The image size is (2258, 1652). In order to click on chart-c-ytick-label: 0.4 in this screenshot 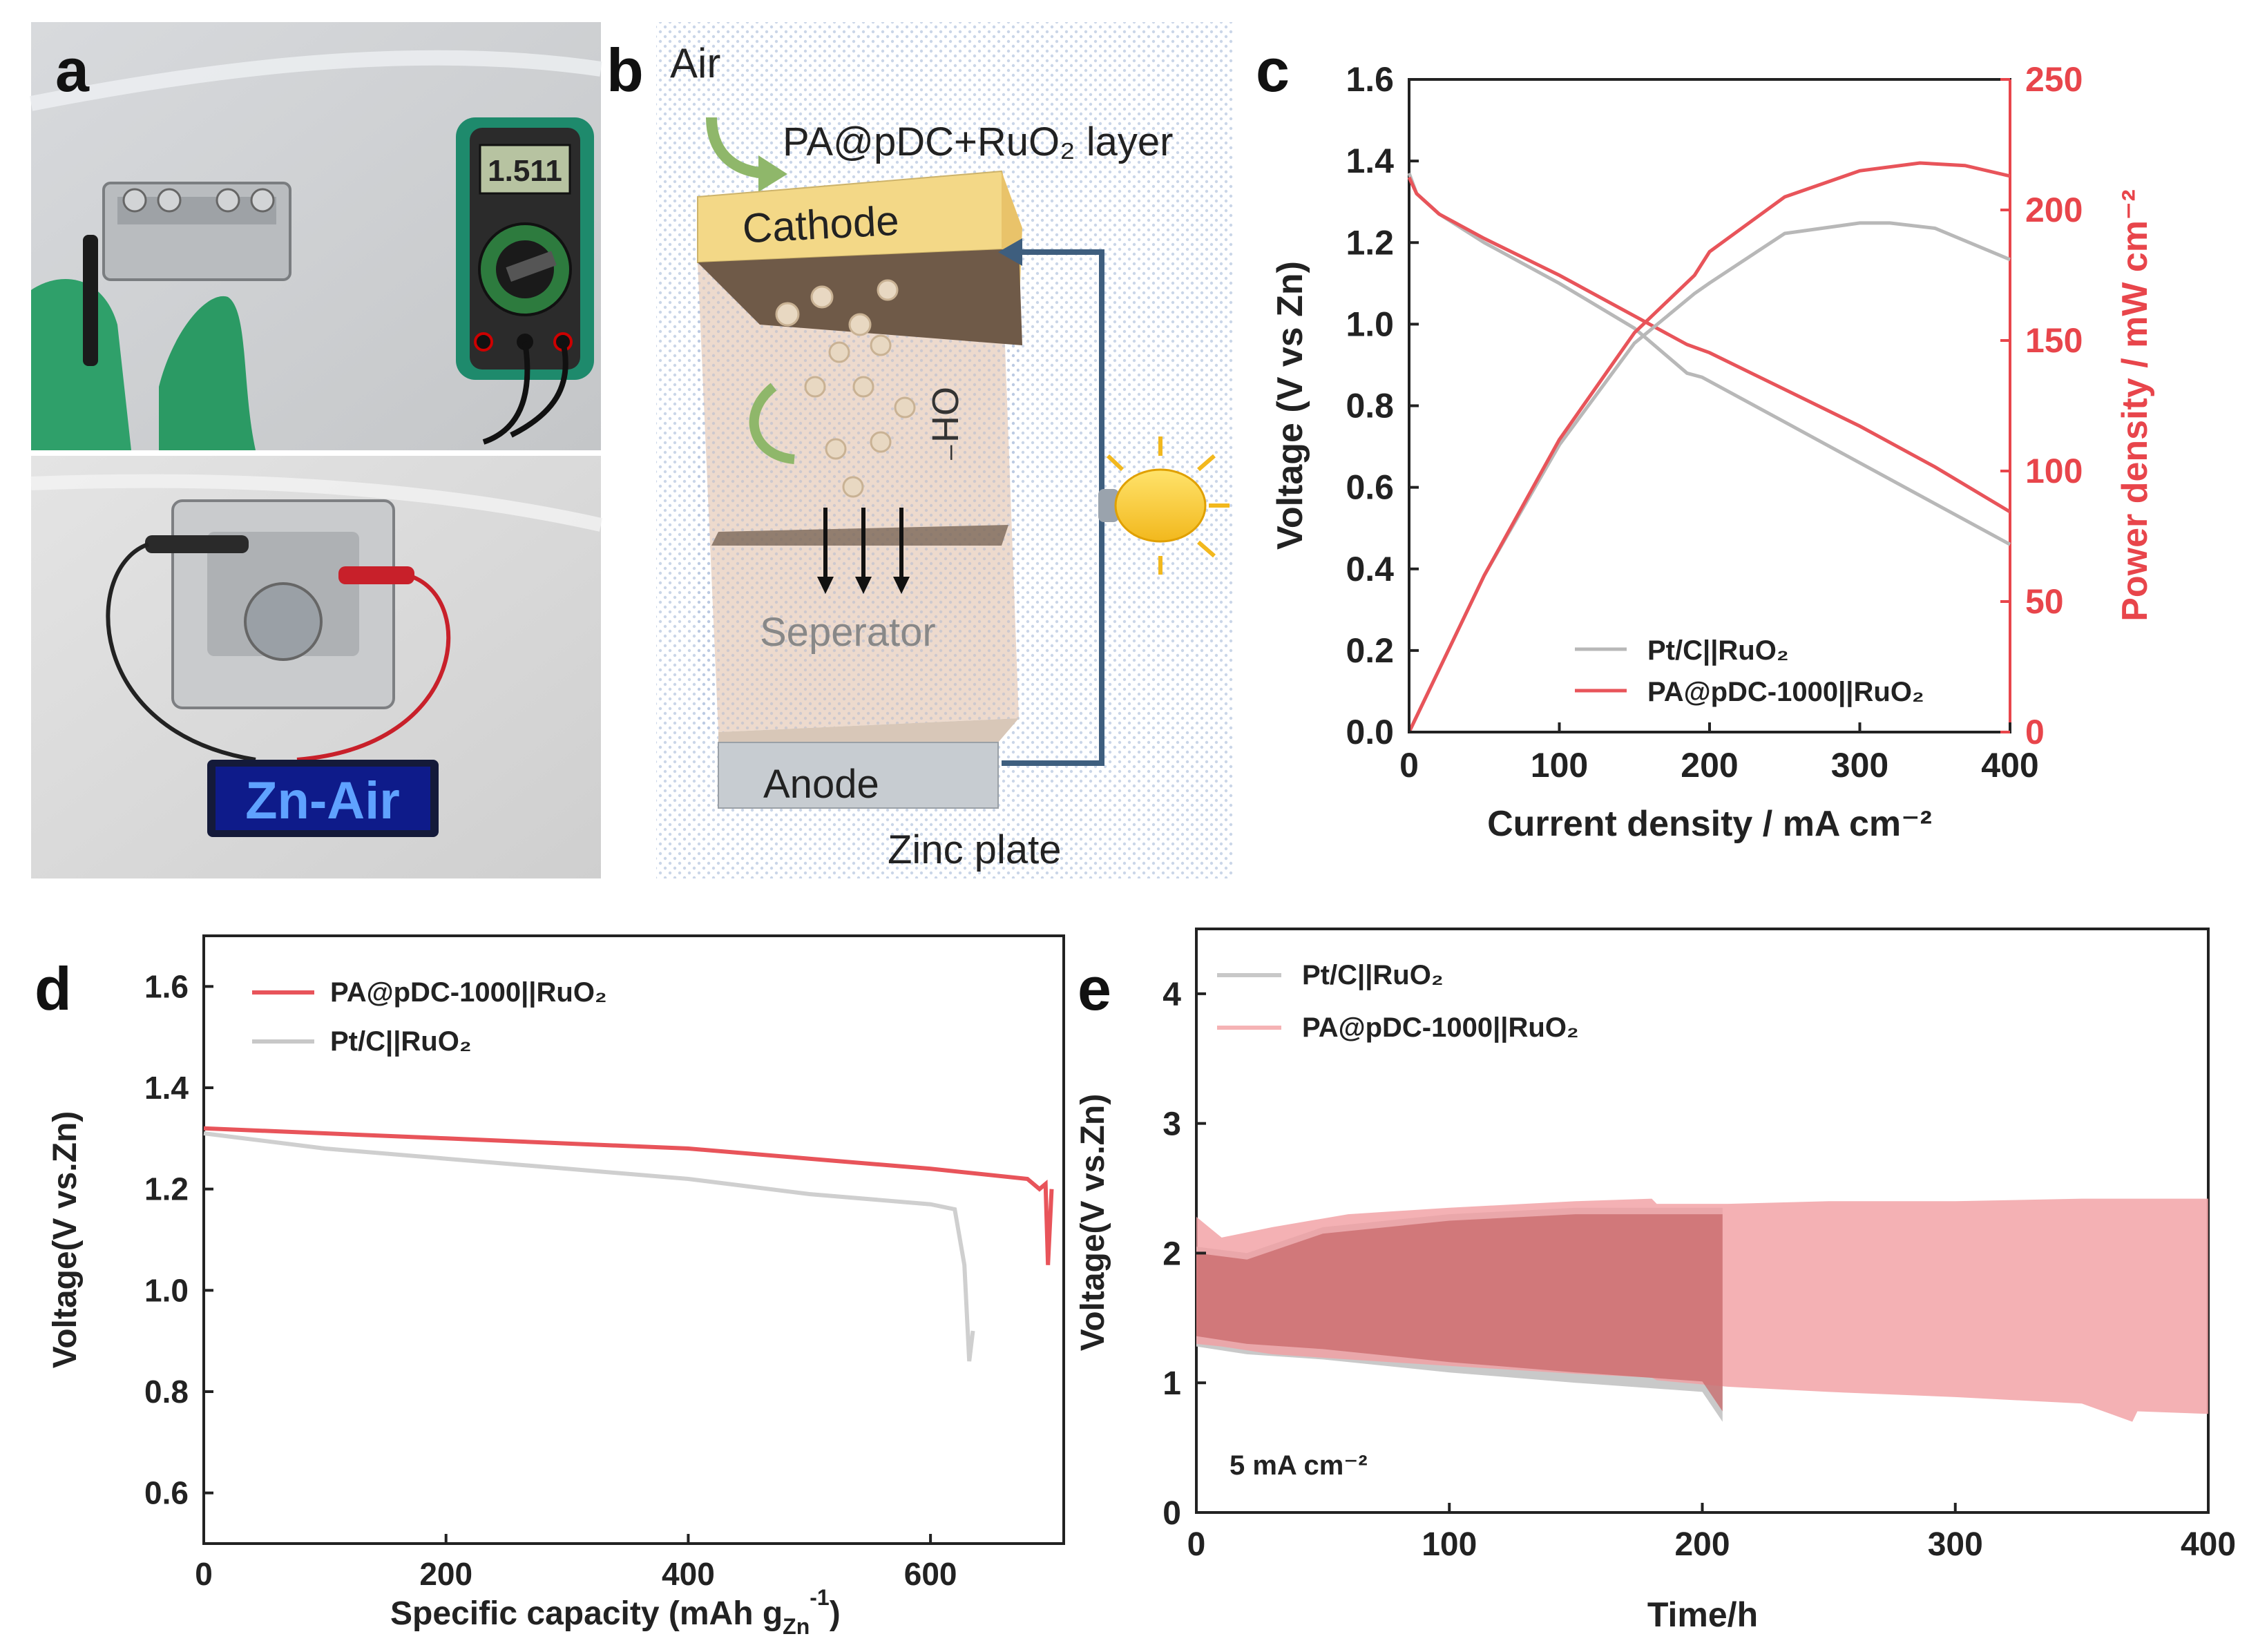, I will do `click(1370, 569)`.